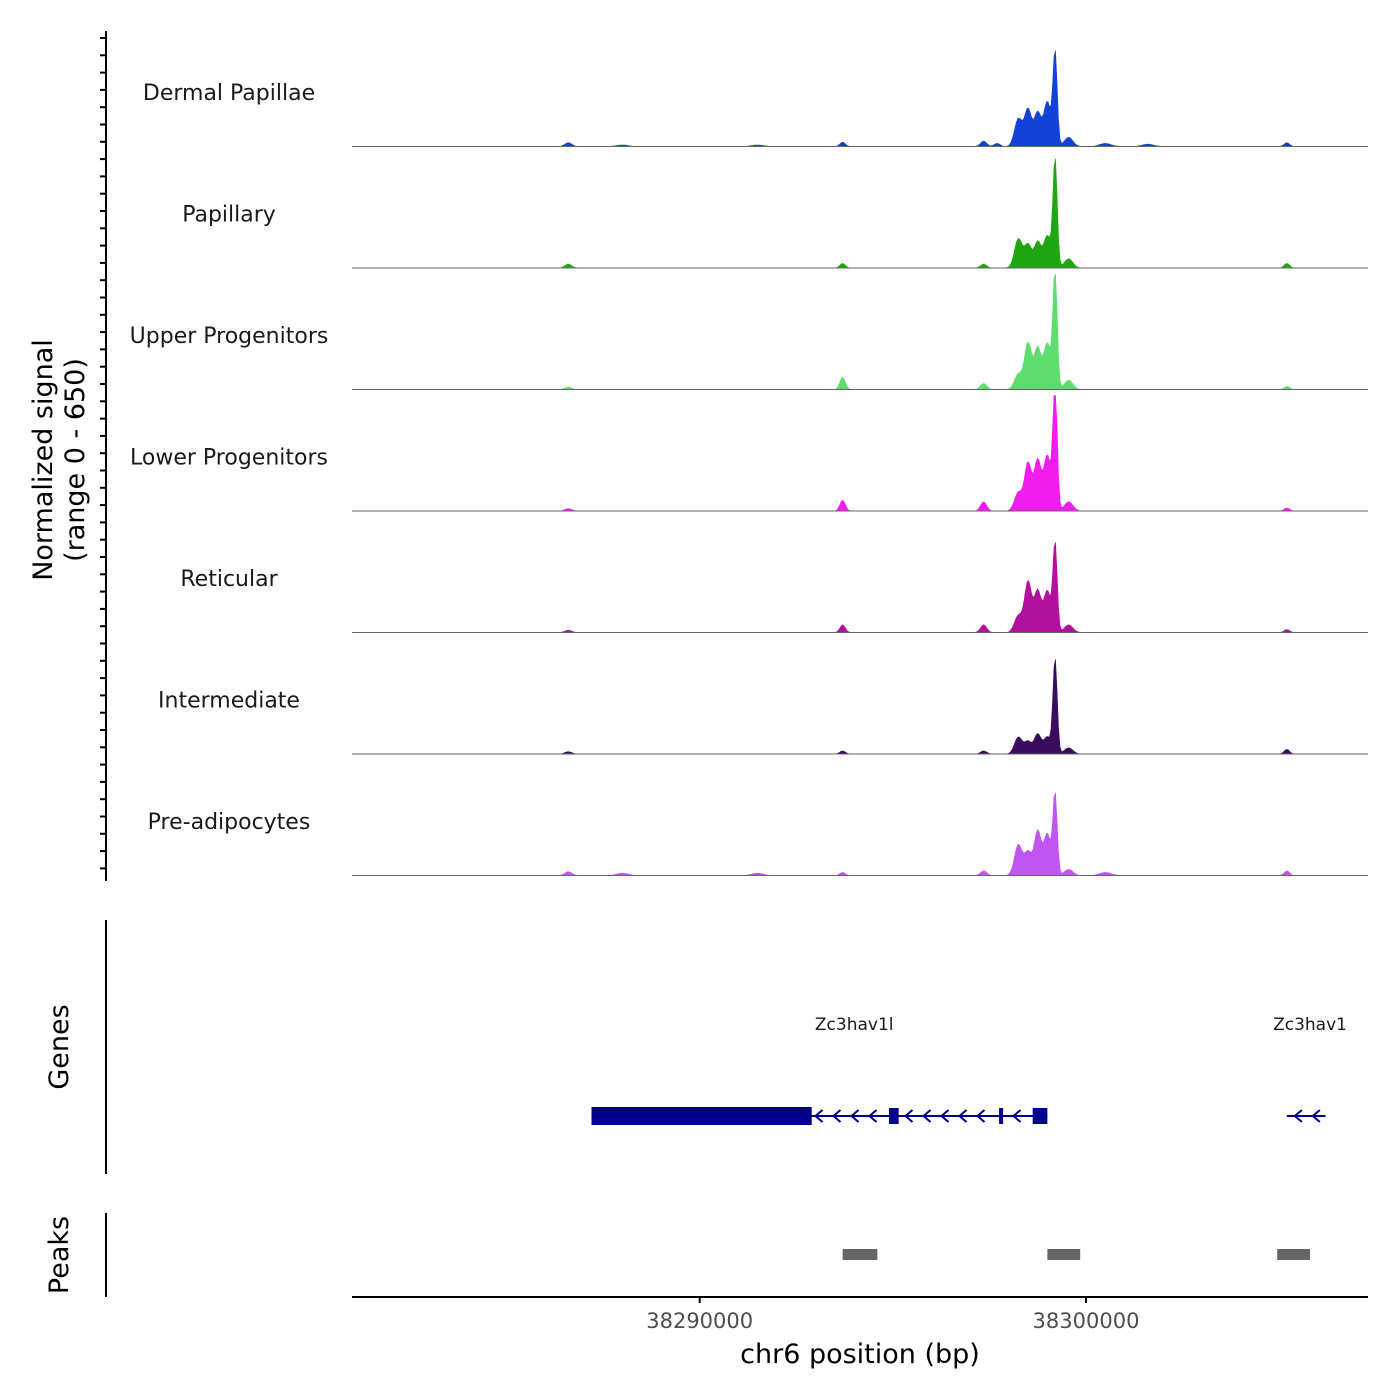 This screenshot has height=1400, width=1400. What do you see at coordinates (43, 460) in the screenshot?
I see `y-axis-title-line1: Normalized signal` at bounding box center [43, 460].